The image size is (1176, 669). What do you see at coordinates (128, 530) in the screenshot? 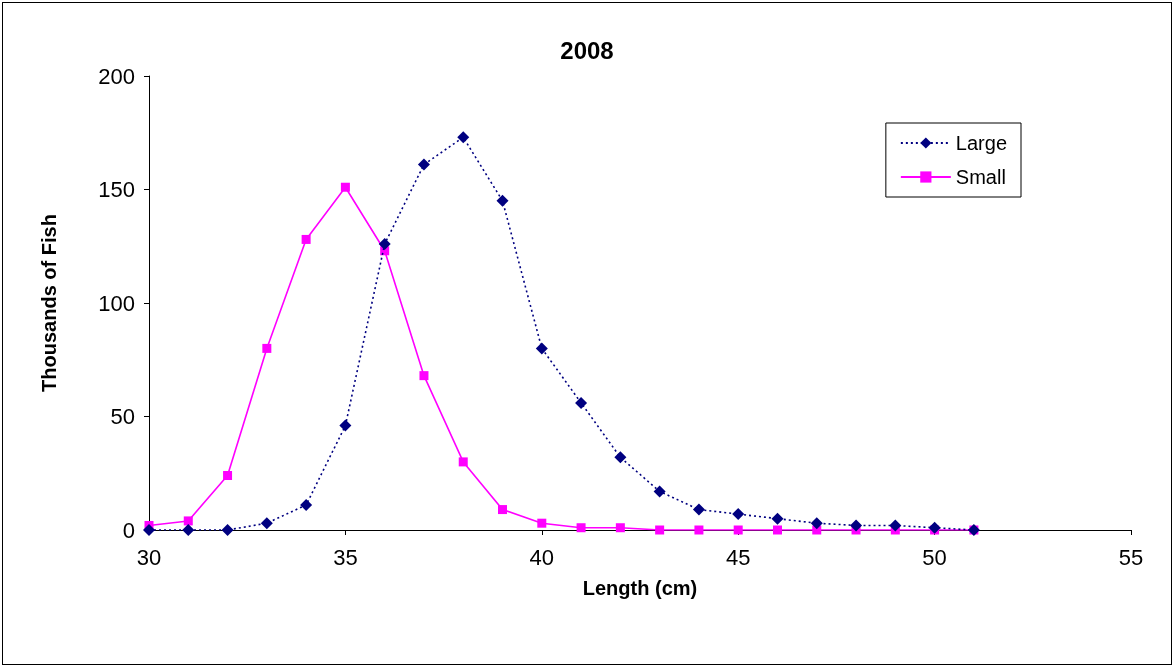
I see `y-tick-label: 0` at bounding box center [128, 530].